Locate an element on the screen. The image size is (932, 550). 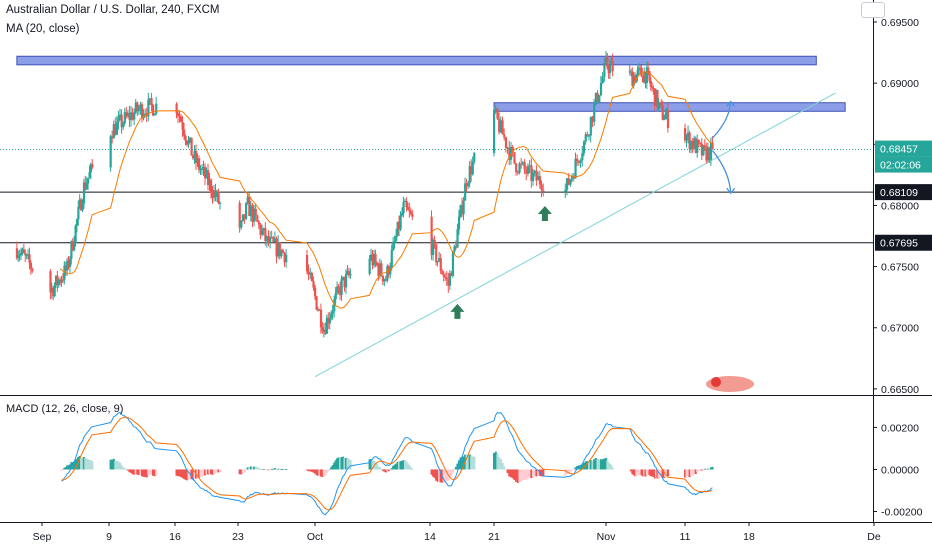
price-tick-label: 0.67500 is located at coordinates (900, 268).